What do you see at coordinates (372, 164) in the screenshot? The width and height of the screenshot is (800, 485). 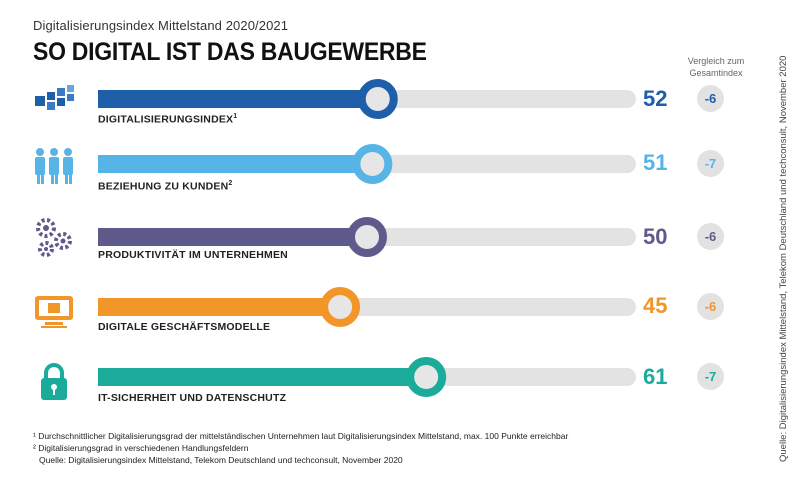 I see `bar-knob-kunden` at bounding box center [372, 164].